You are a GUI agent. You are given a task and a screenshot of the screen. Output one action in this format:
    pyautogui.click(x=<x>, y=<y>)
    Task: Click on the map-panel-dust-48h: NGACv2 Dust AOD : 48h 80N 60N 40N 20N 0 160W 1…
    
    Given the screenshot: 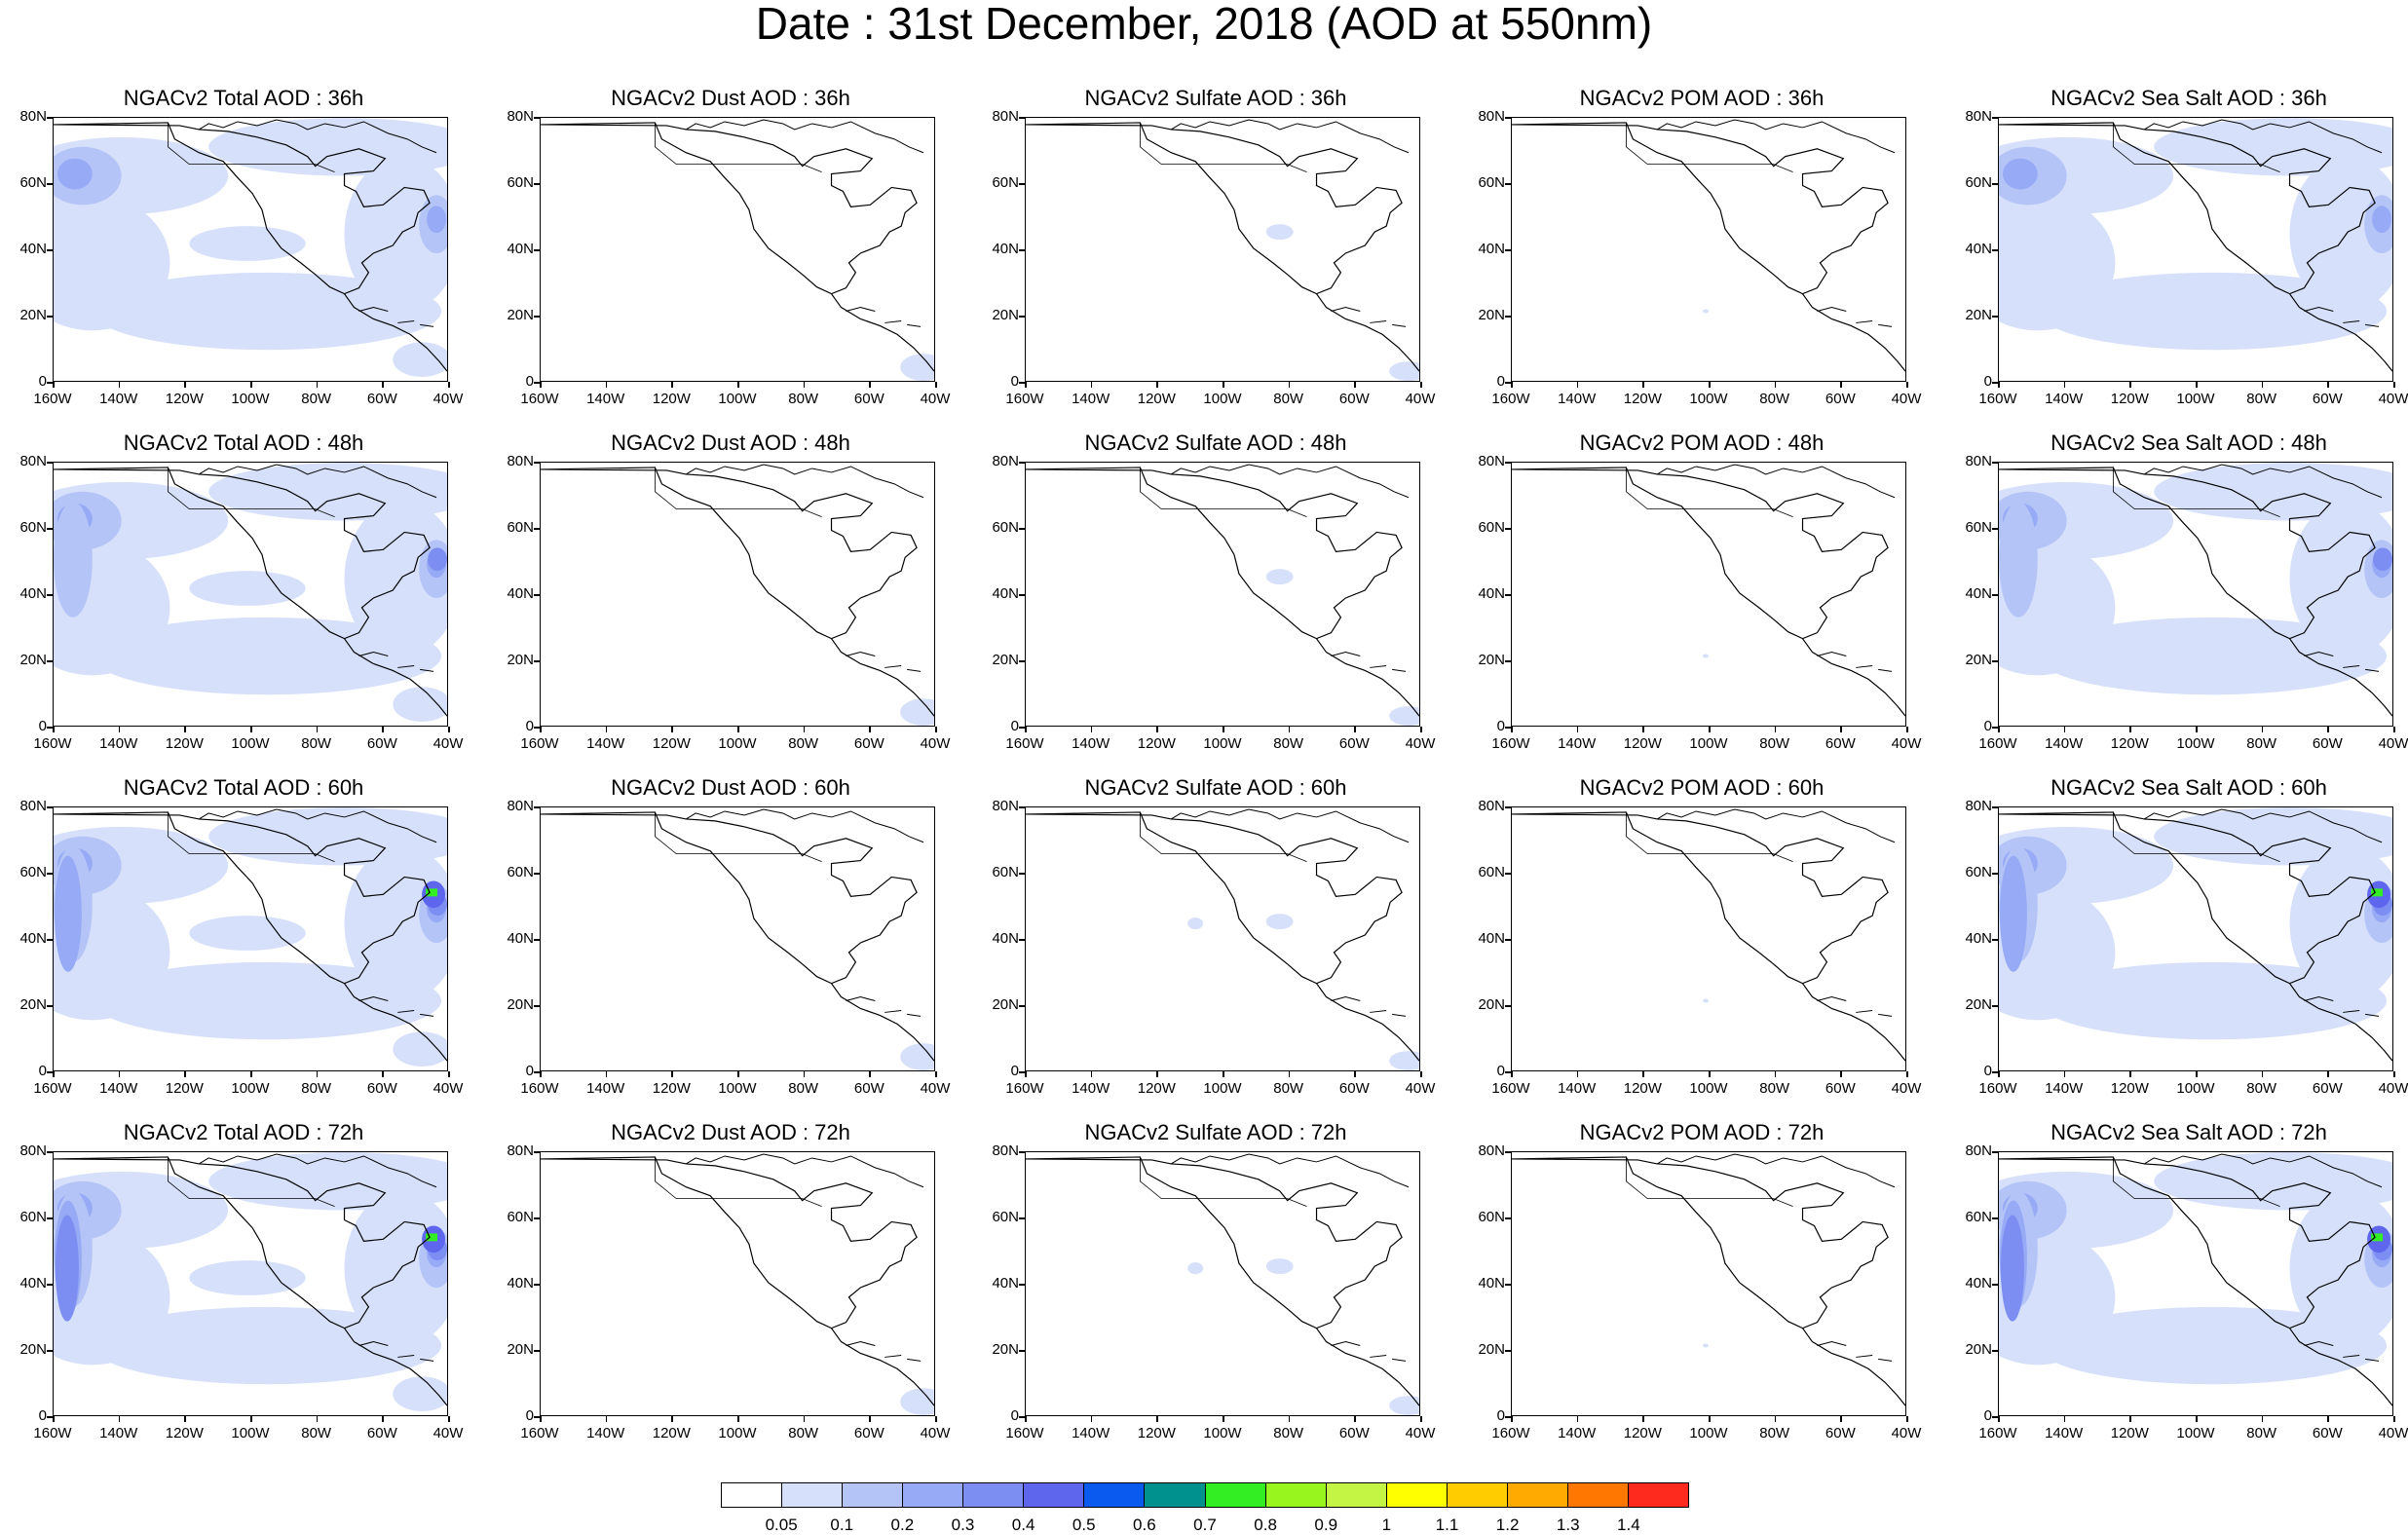 What is the action you would take?
    pyautogui.click(x=730, y=601)
    